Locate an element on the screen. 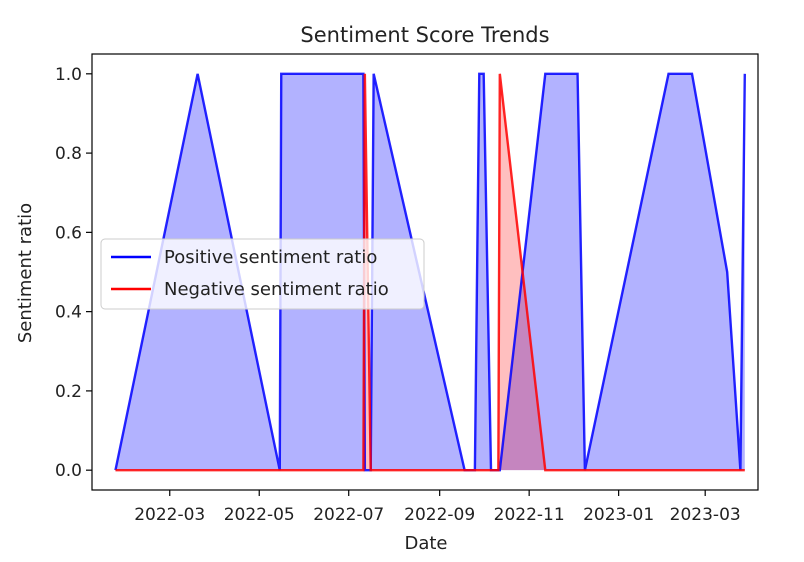 The width and height of the screenshot is (804, 562). x-tick-label: 2022-07 is located at coordinates (348, 515).